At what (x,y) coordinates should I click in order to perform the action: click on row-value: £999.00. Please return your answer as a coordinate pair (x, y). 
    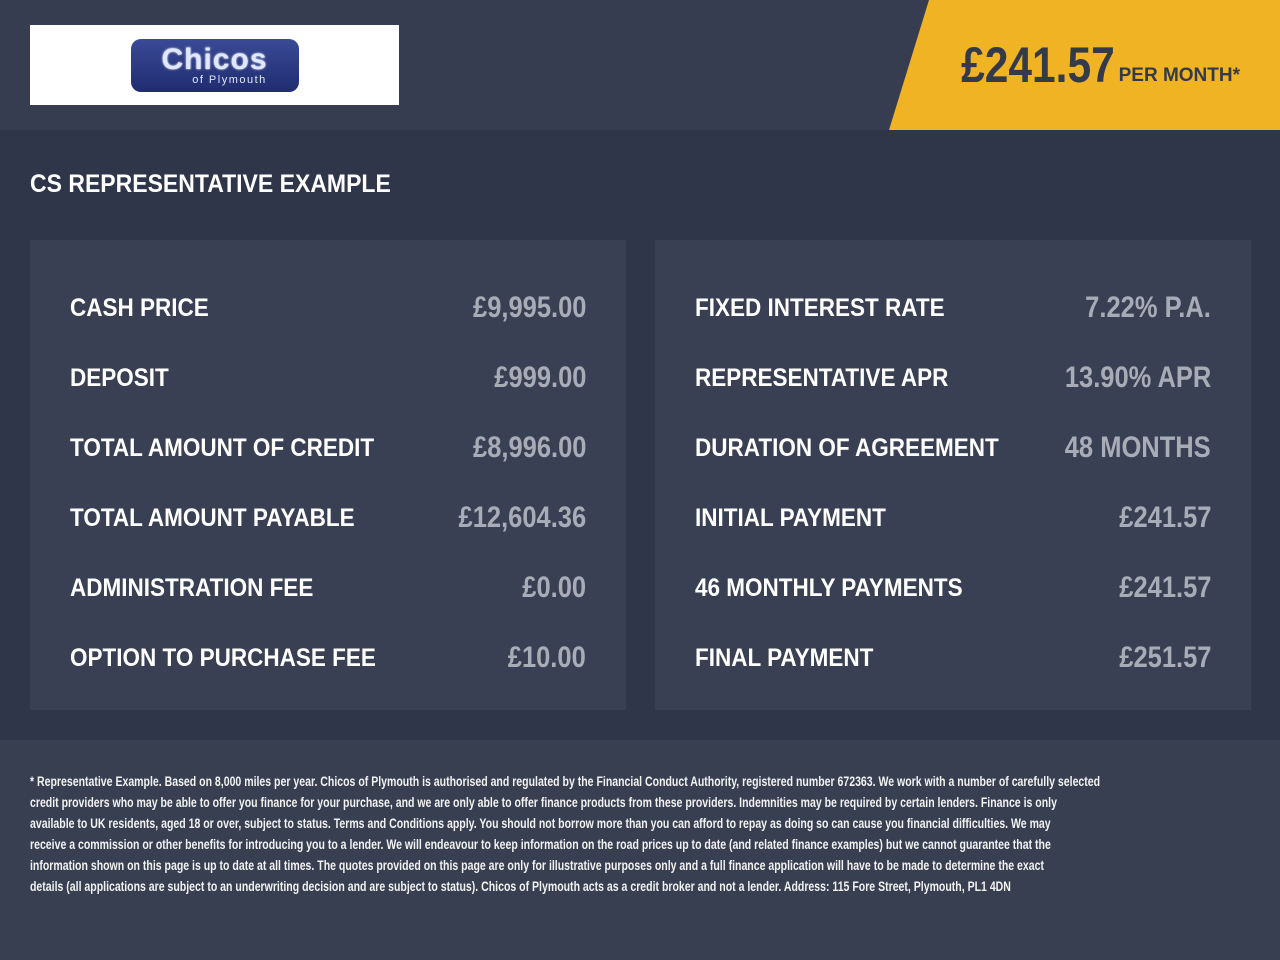
    Looking at the image, I should click on (539, 377).